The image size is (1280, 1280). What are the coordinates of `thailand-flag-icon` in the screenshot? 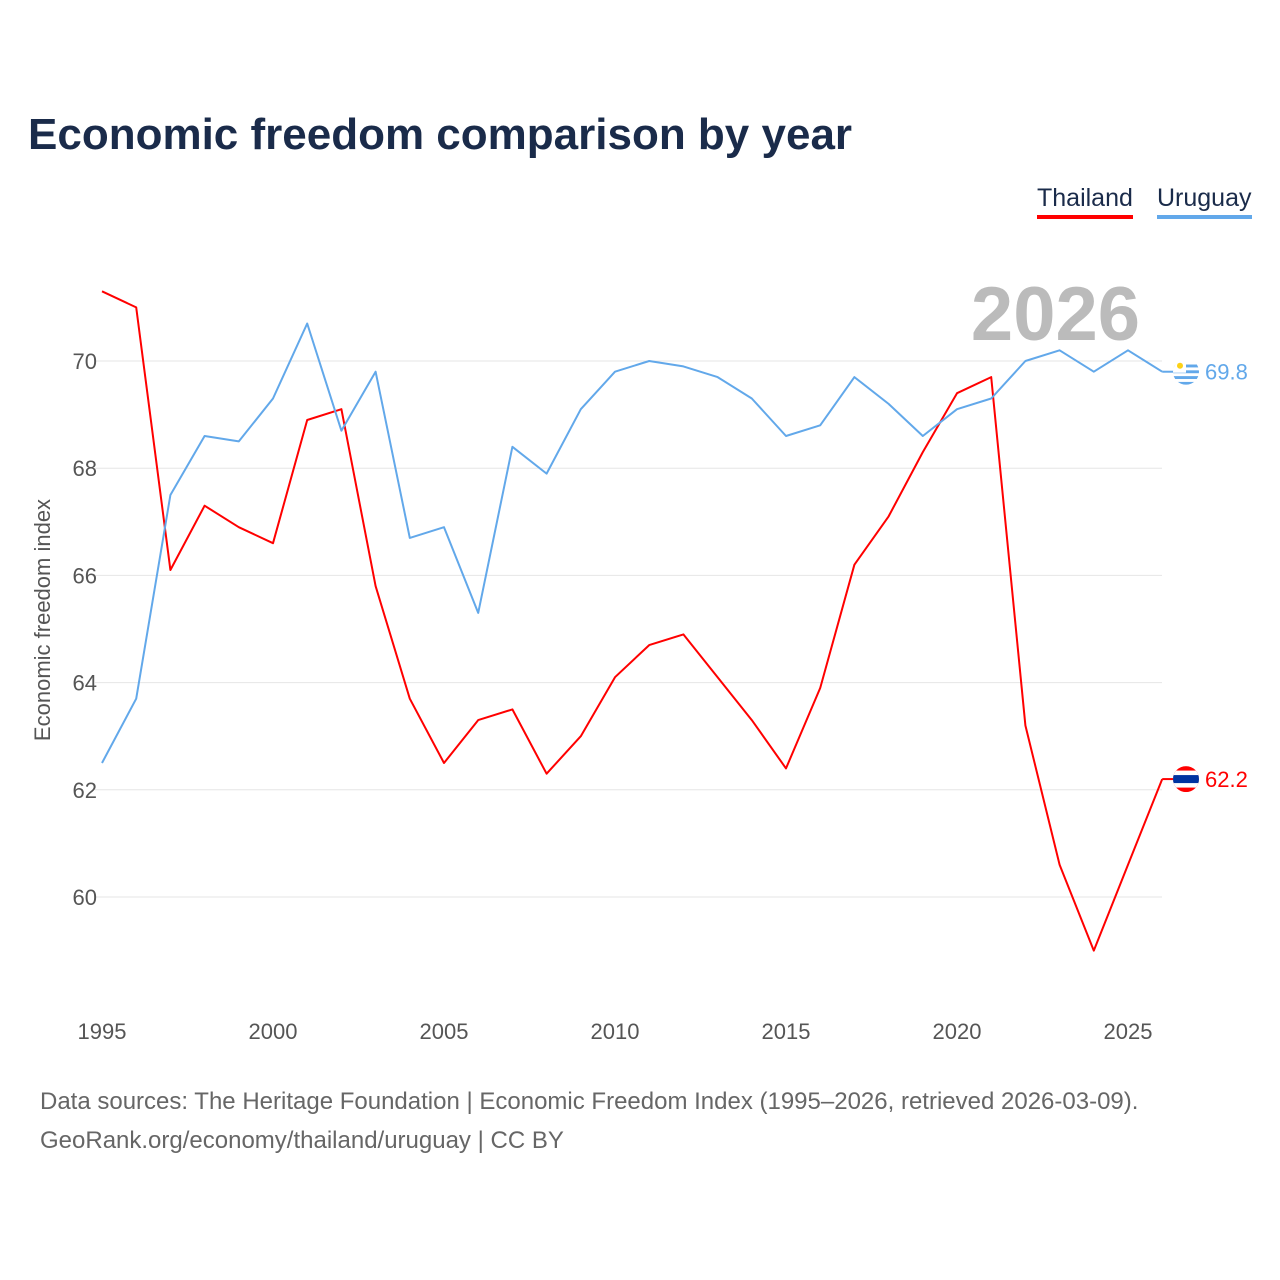 It's located at (1186, 779).